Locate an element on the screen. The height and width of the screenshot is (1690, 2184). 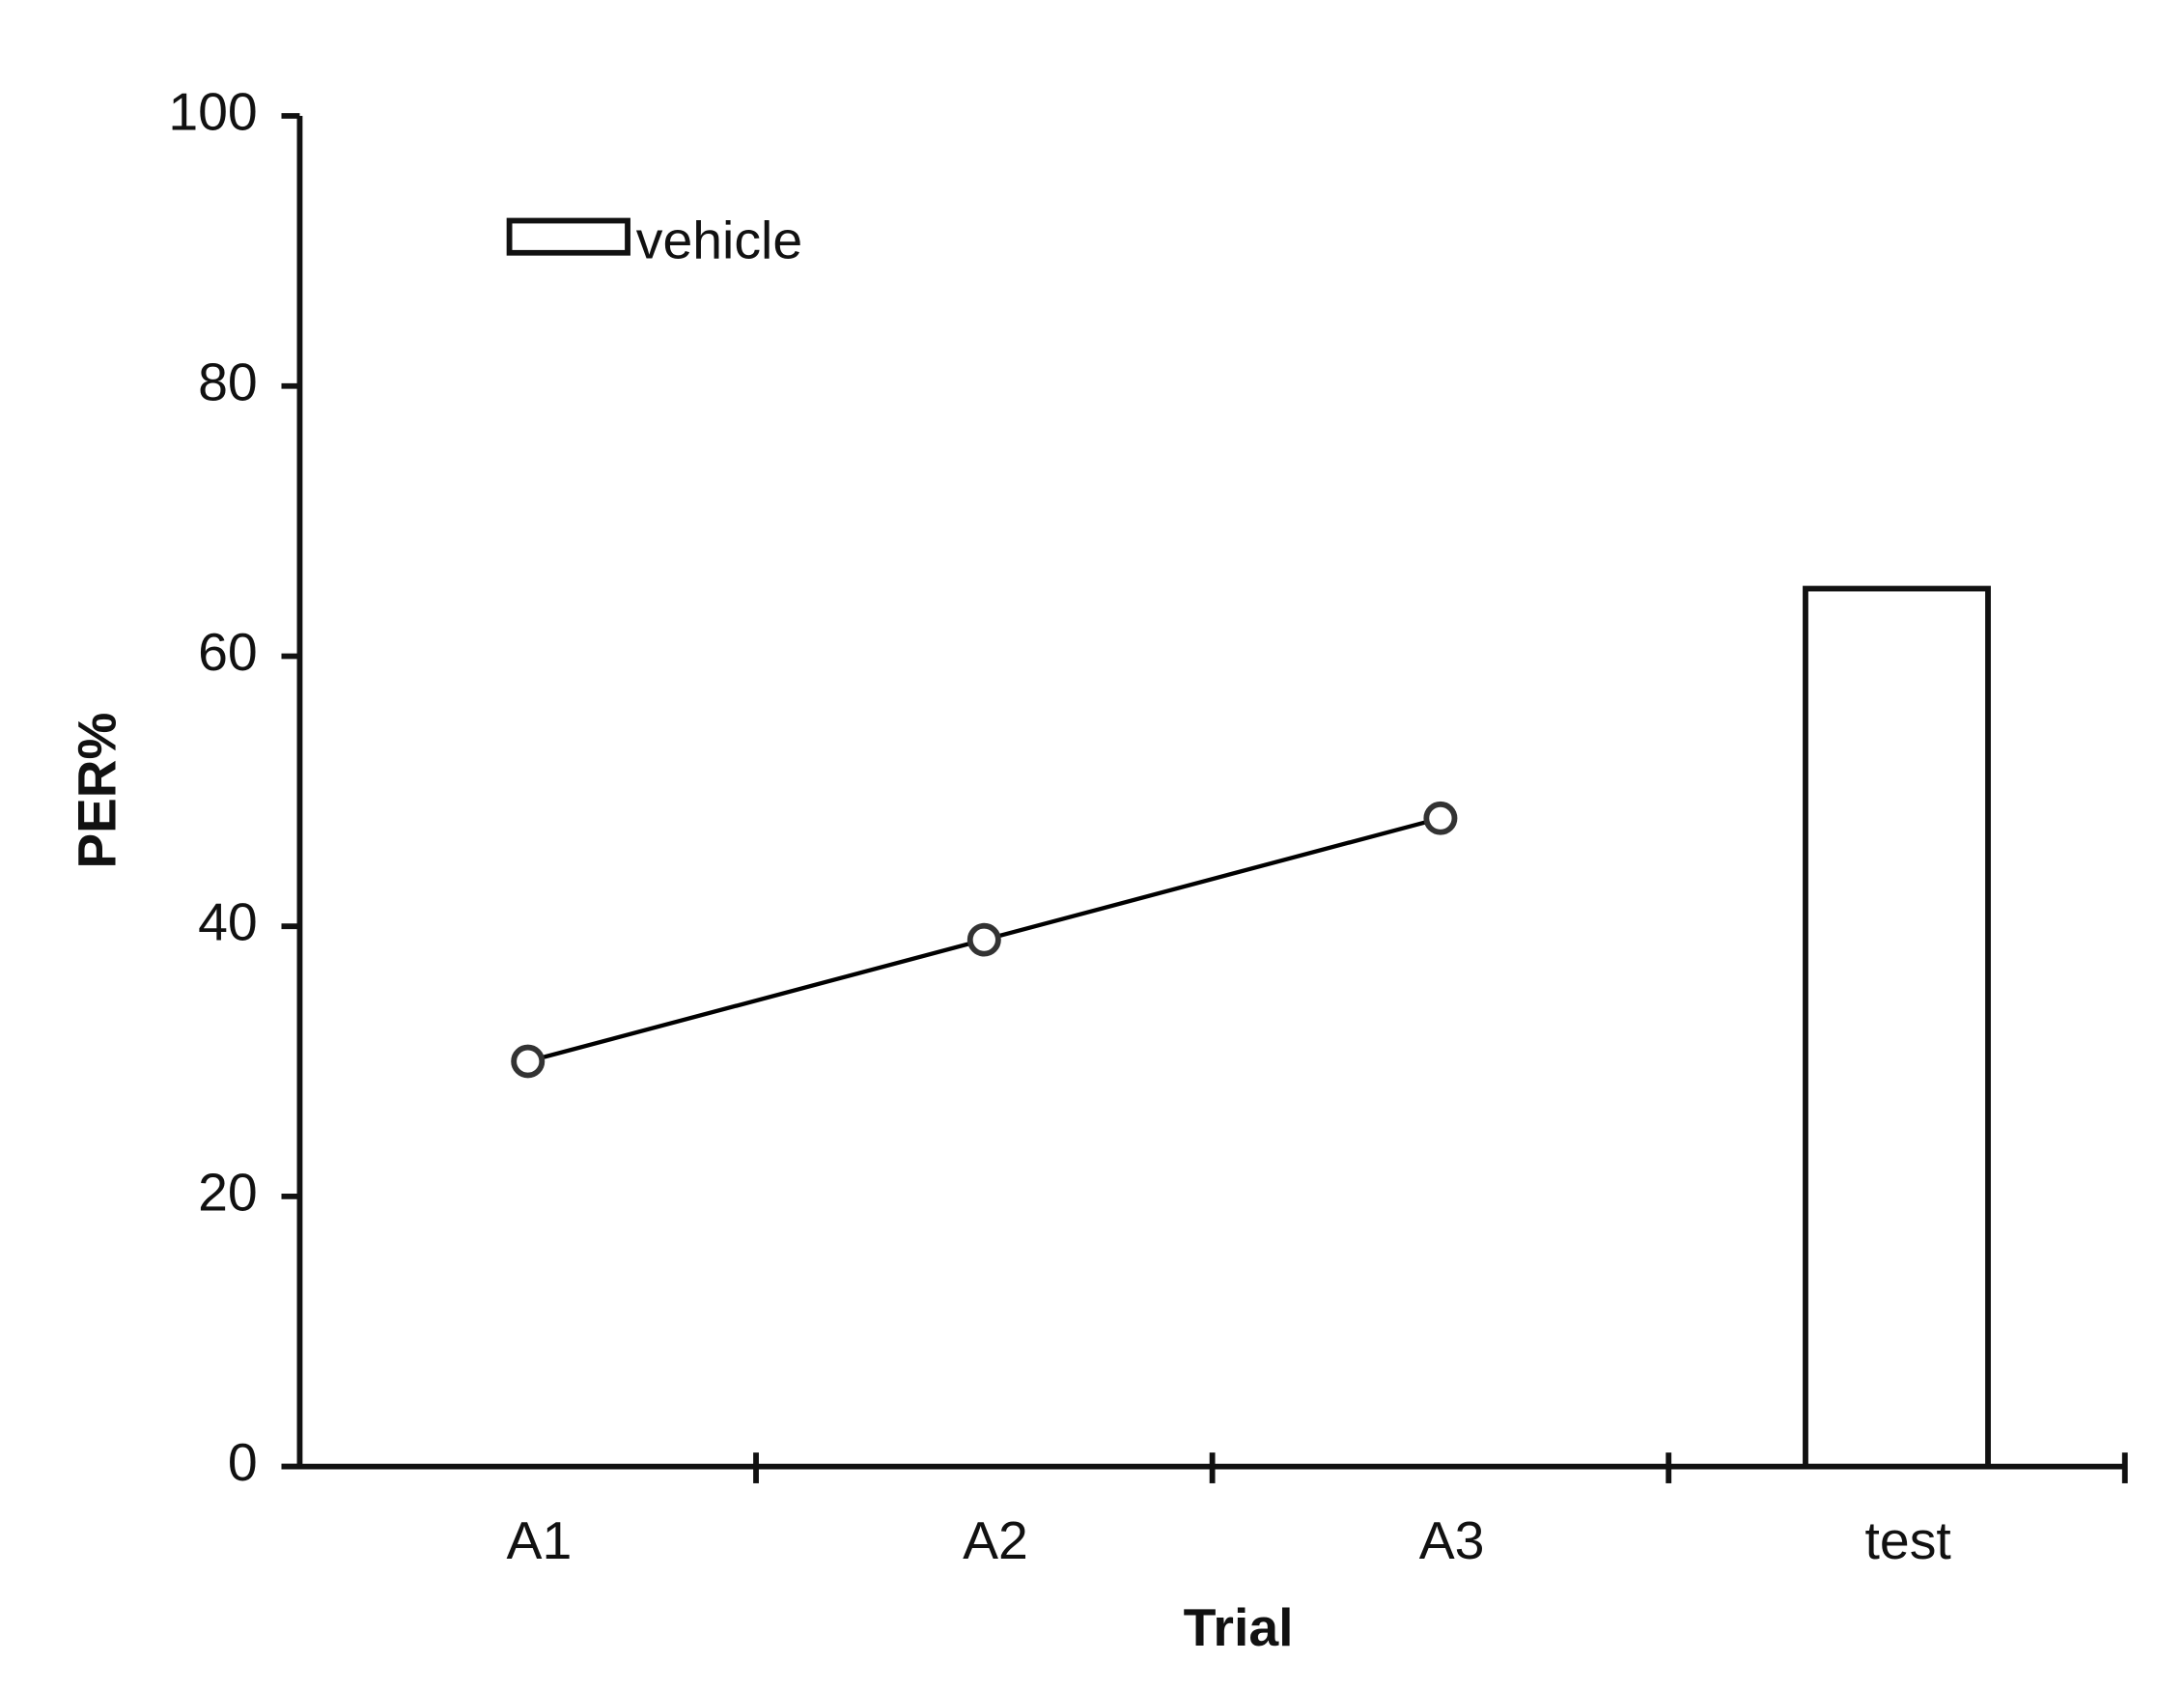
x-tick-label: test is located at coordinates (1908, 1540).